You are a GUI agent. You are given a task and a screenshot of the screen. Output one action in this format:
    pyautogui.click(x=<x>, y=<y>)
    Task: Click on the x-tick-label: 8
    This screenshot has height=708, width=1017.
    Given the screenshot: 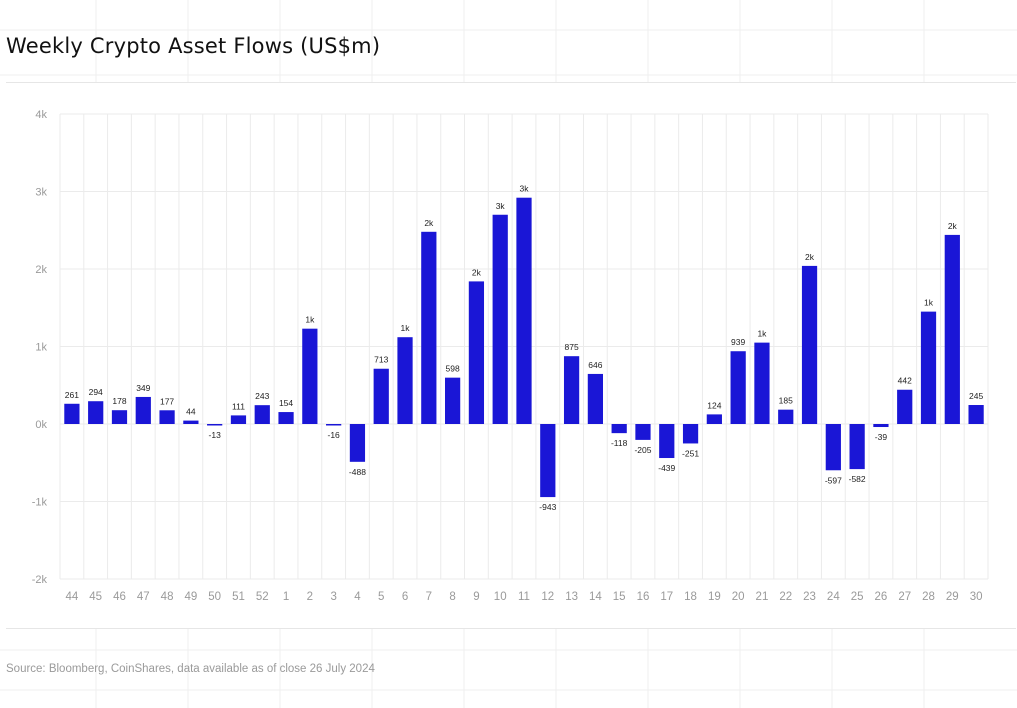 What is the action you would take?
    pyautogui.click(x=452, y=597)
    